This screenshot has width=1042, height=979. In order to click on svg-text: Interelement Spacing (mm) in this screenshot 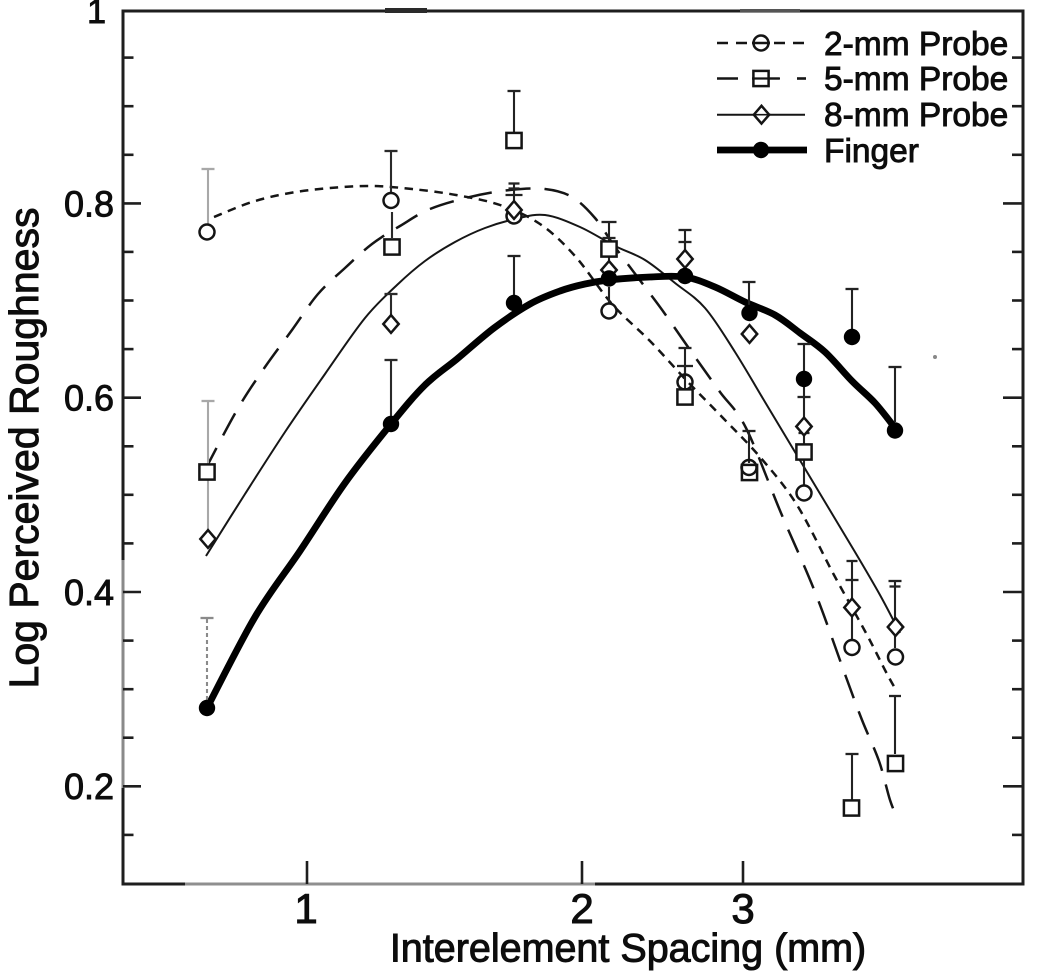, I will do `click(628, 949)`.